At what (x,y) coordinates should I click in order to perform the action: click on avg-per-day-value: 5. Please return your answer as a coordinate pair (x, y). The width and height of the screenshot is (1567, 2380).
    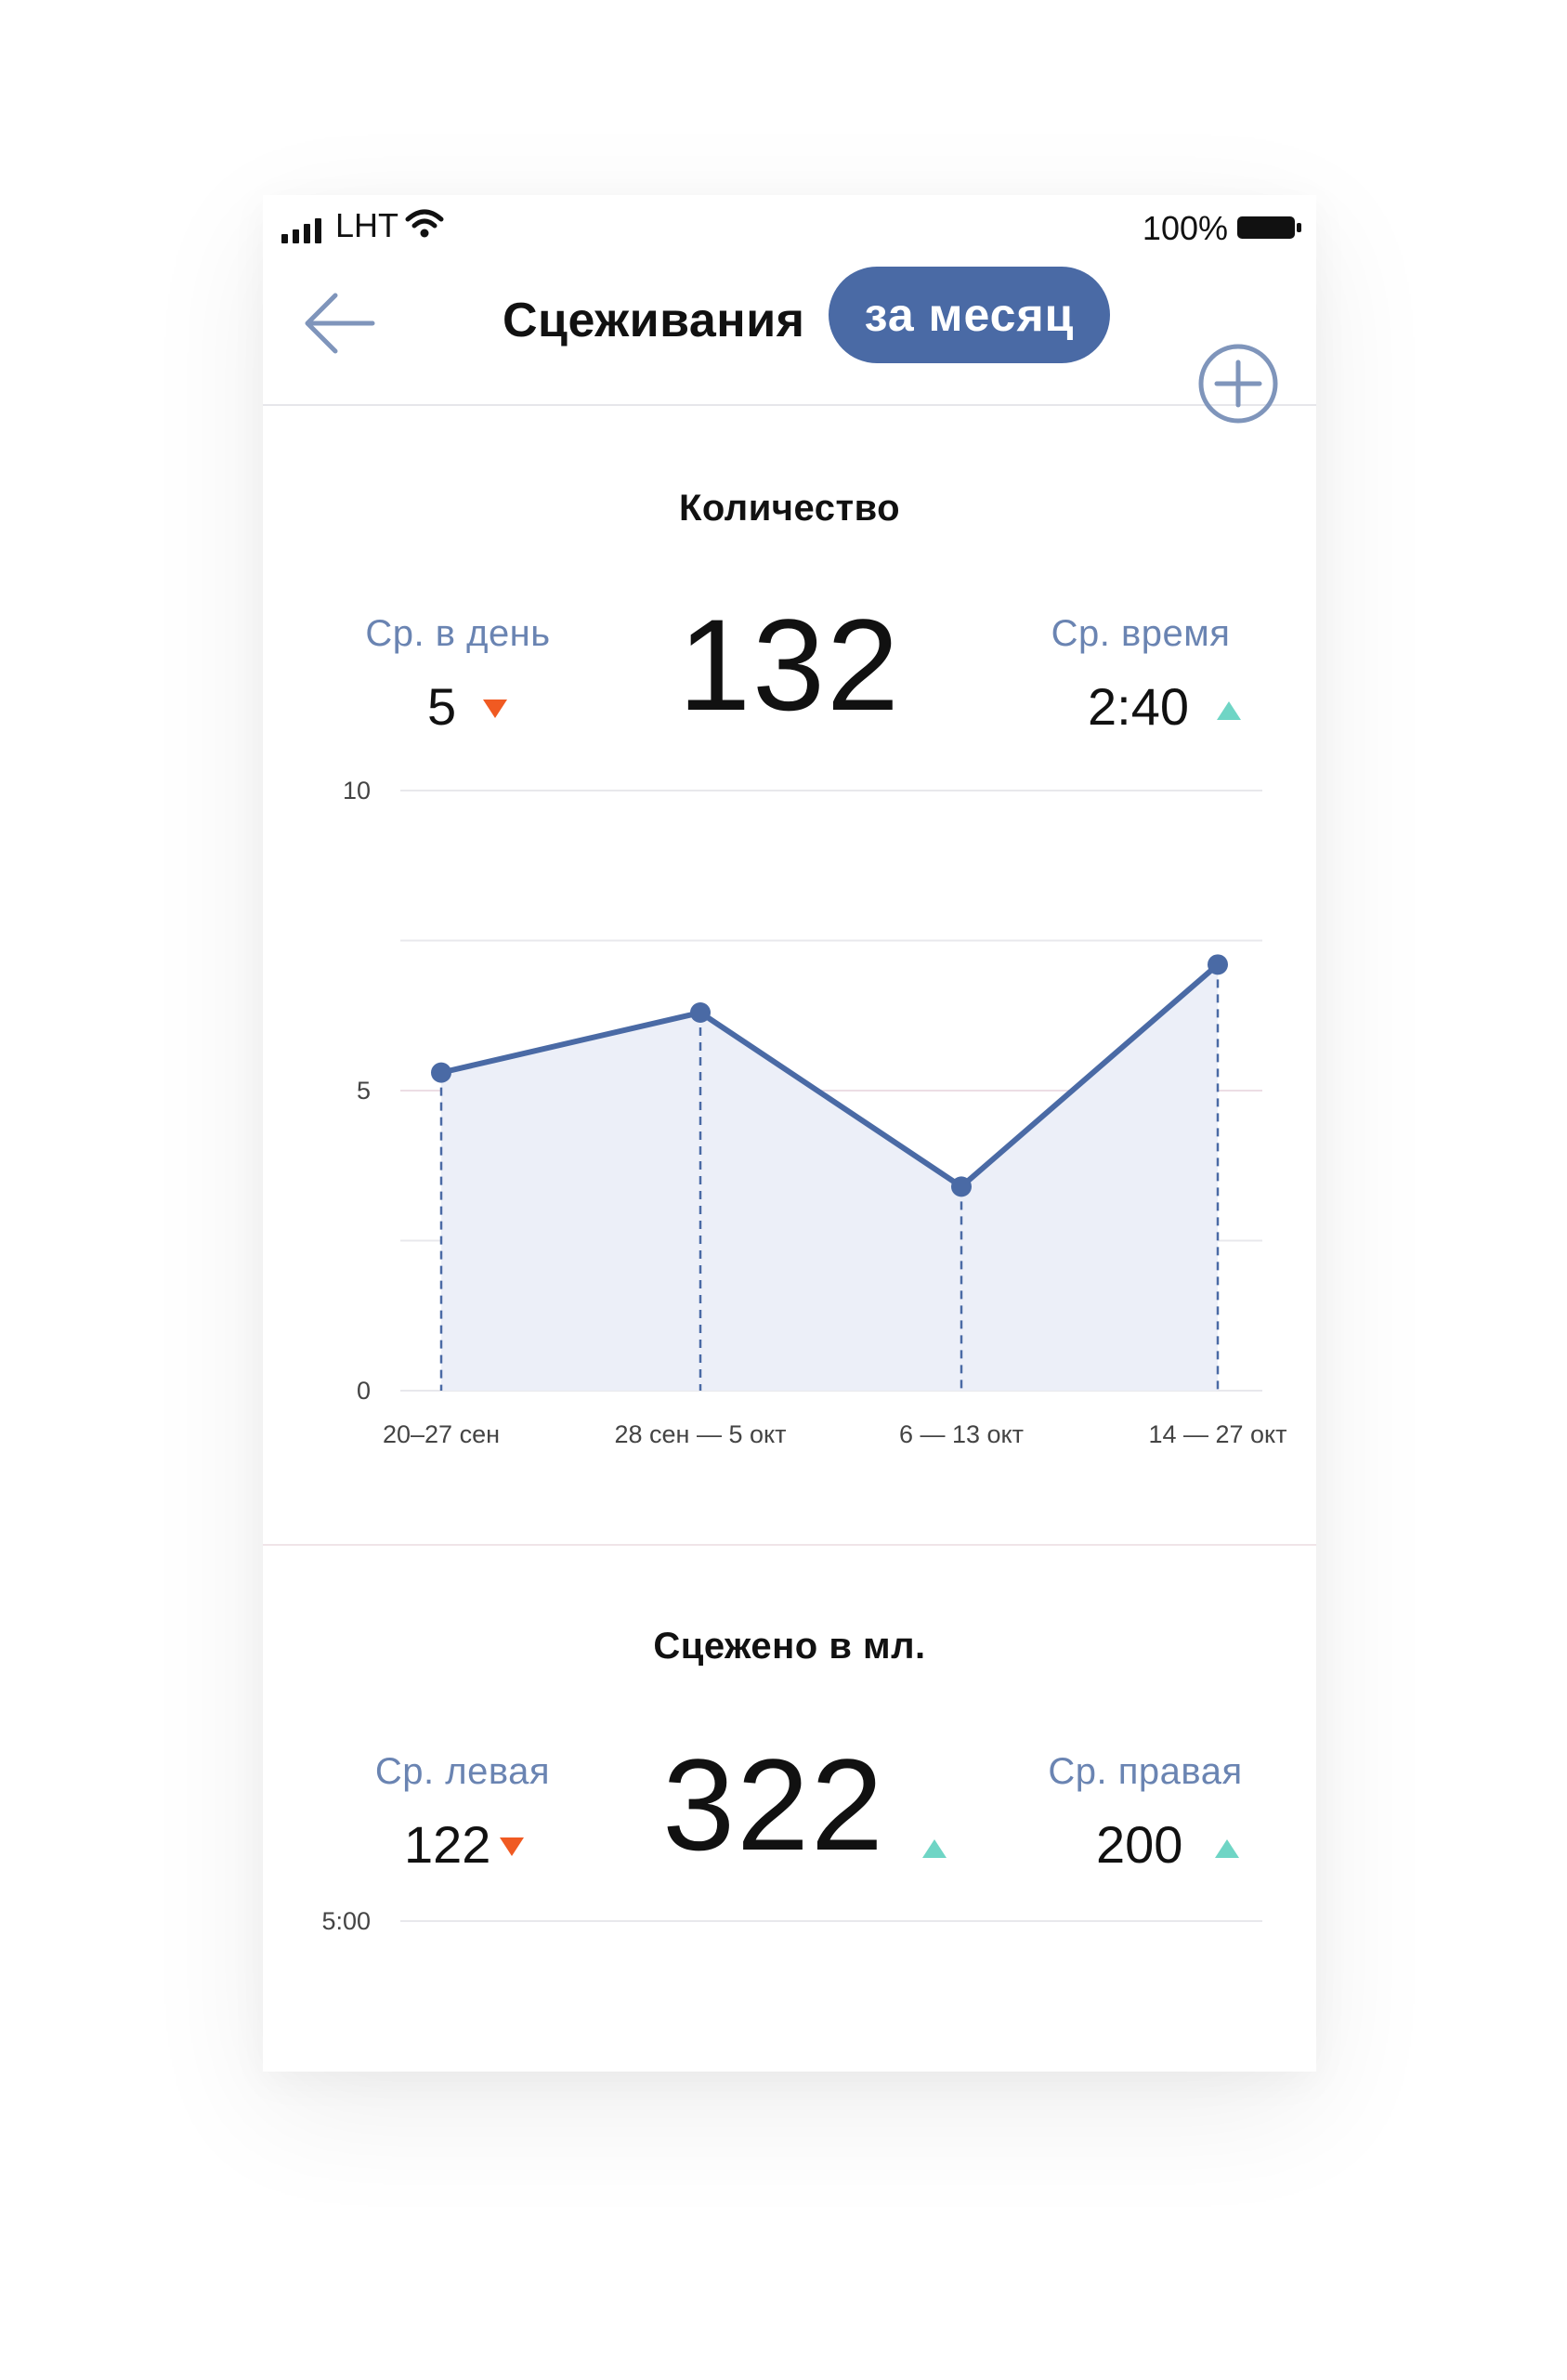
    Looking at the image, I should click on (442, 706).